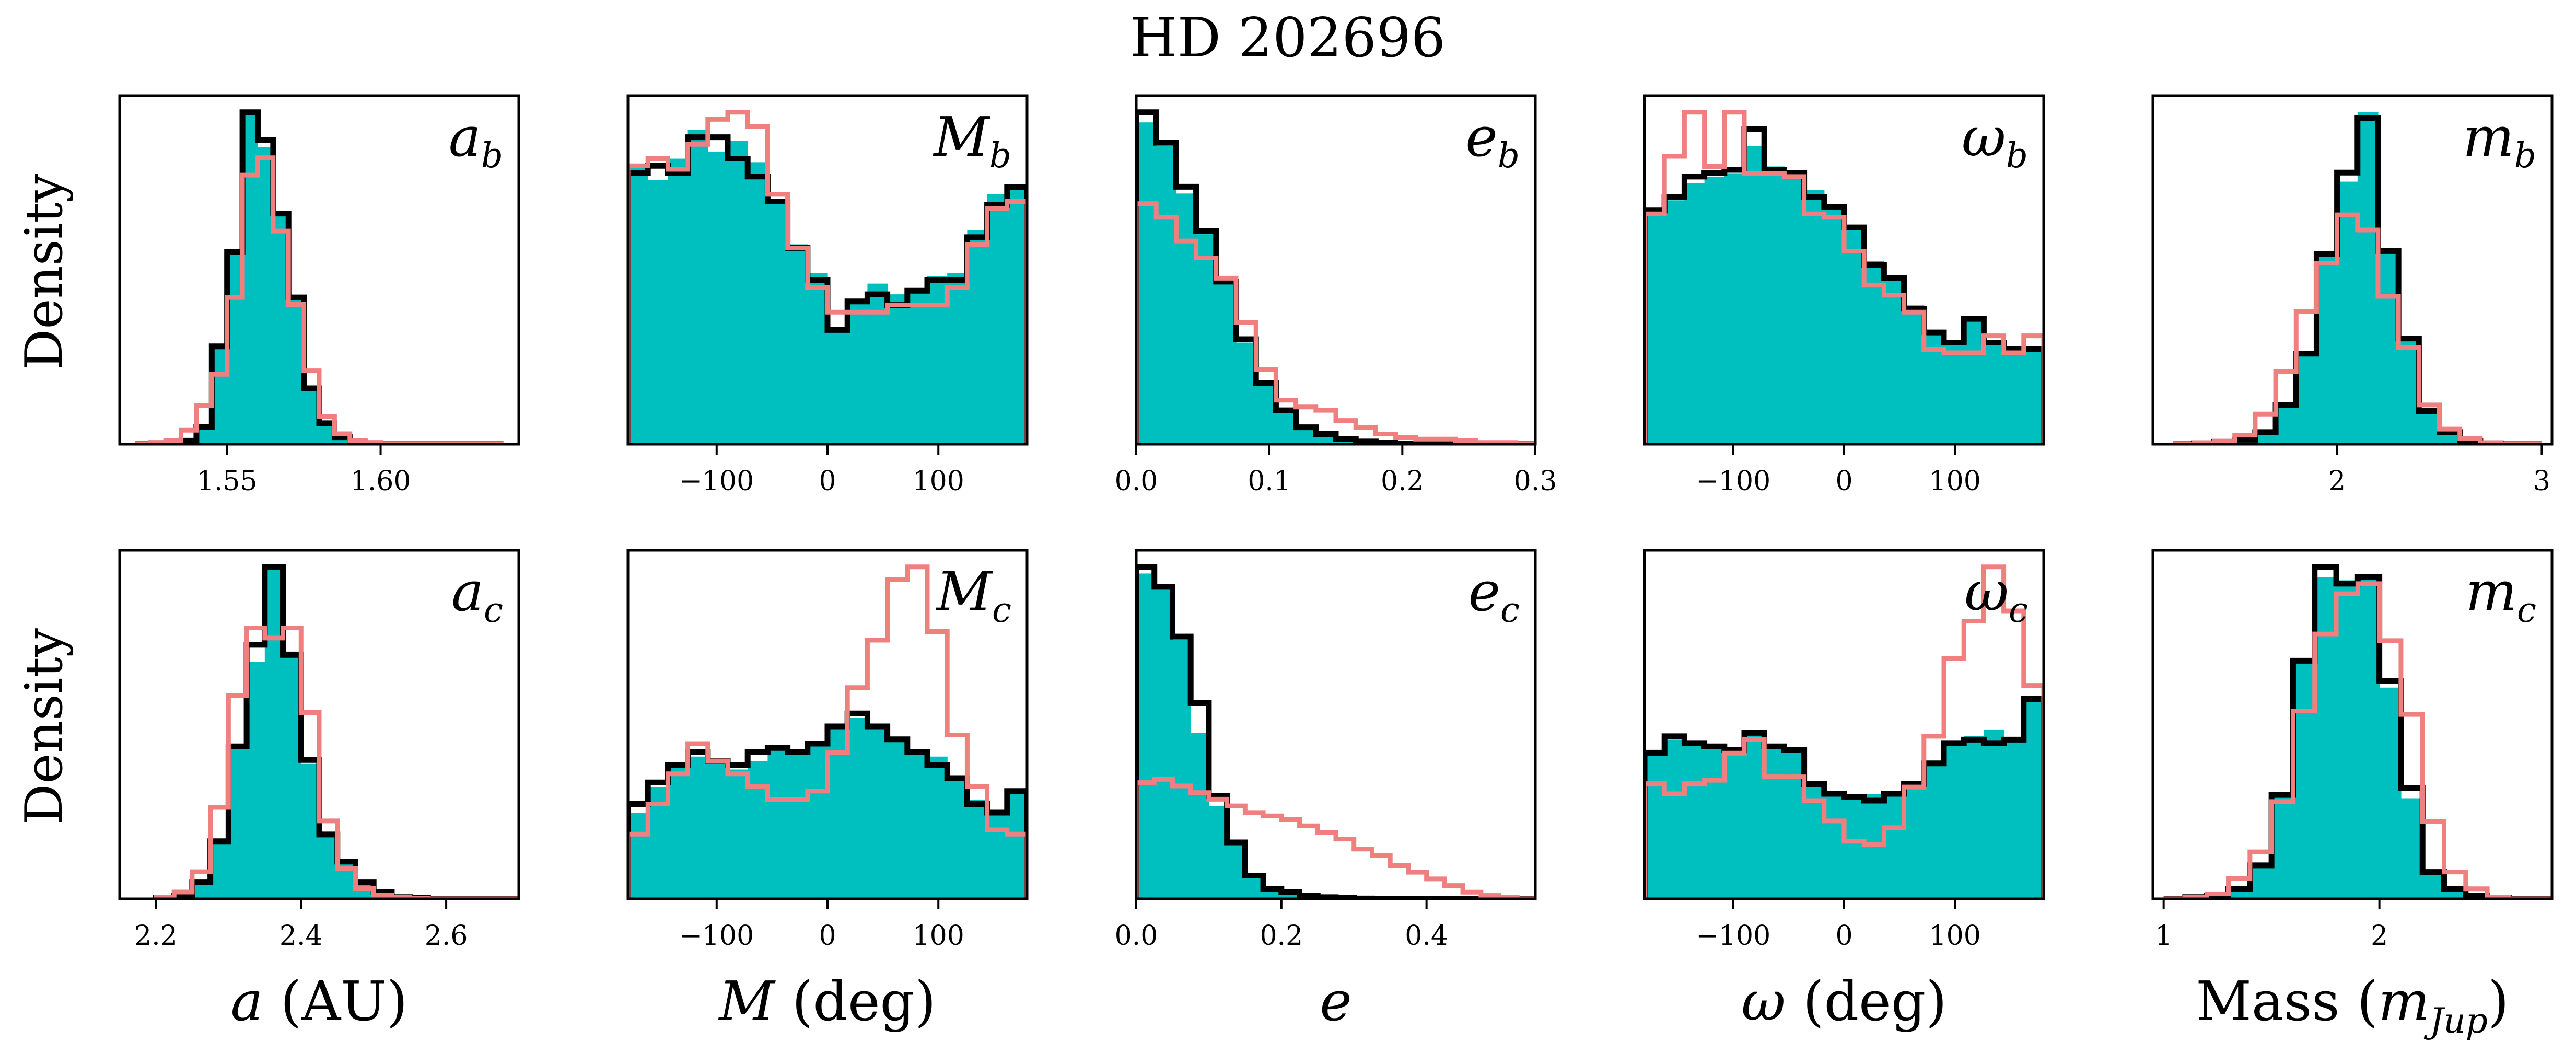 The height and width of the screenshot is (1064, 2576). I want to click on x-axis-title: Mass (mJup), so click(2352, 1005).